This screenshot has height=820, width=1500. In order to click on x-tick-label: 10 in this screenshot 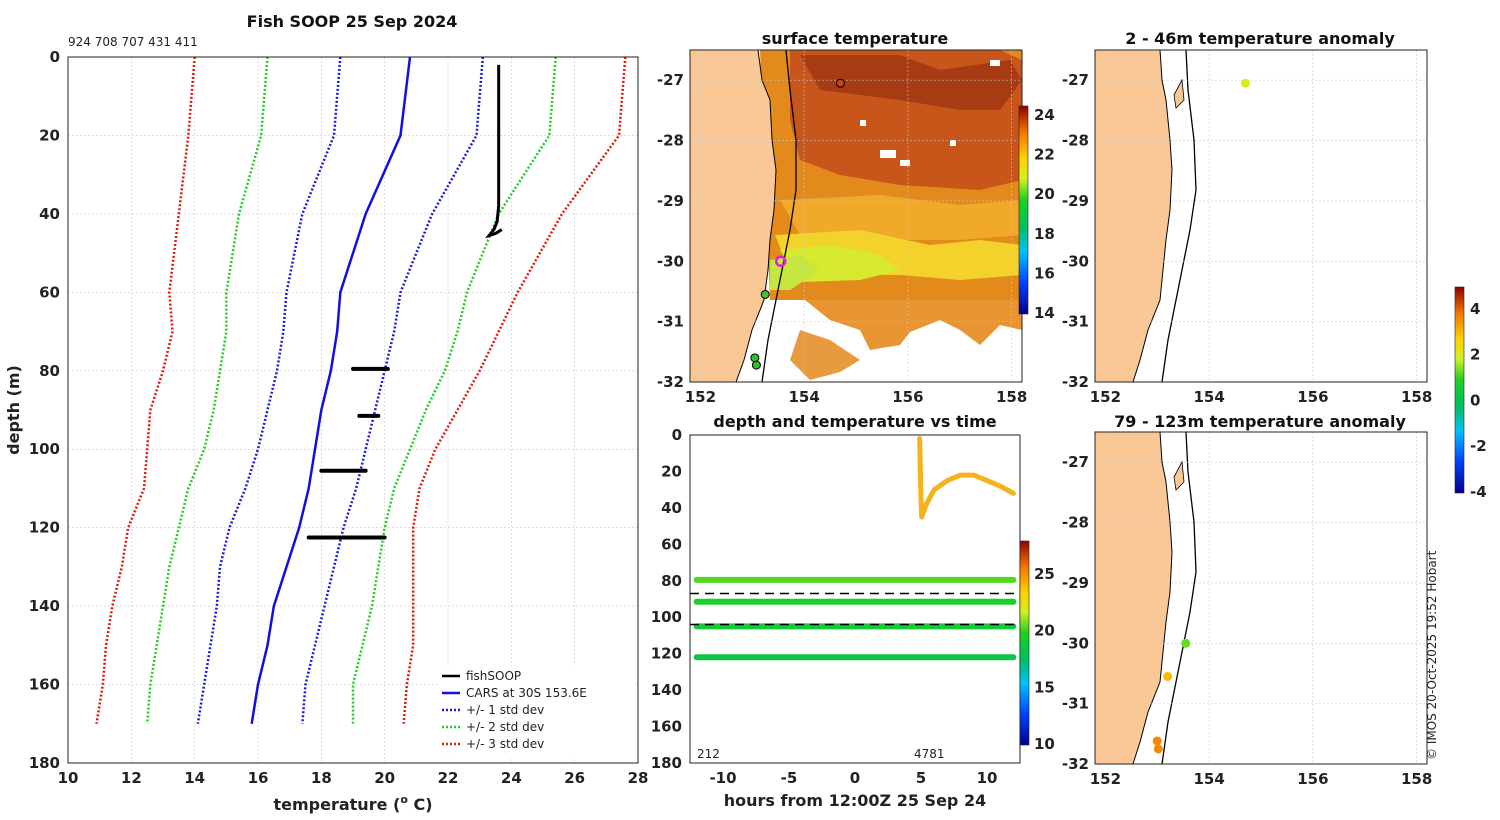, I will do `click(68, 778)`.